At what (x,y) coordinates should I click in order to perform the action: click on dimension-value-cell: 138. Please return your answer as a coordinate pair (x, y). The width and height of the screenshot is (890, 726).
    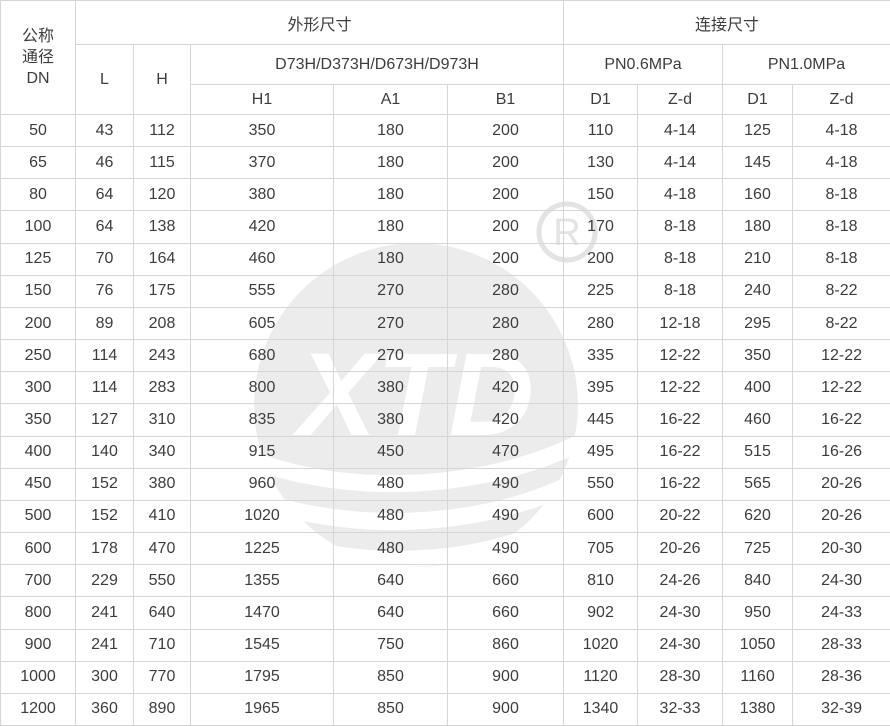
    Looking at the image, I should click on (162, 227).